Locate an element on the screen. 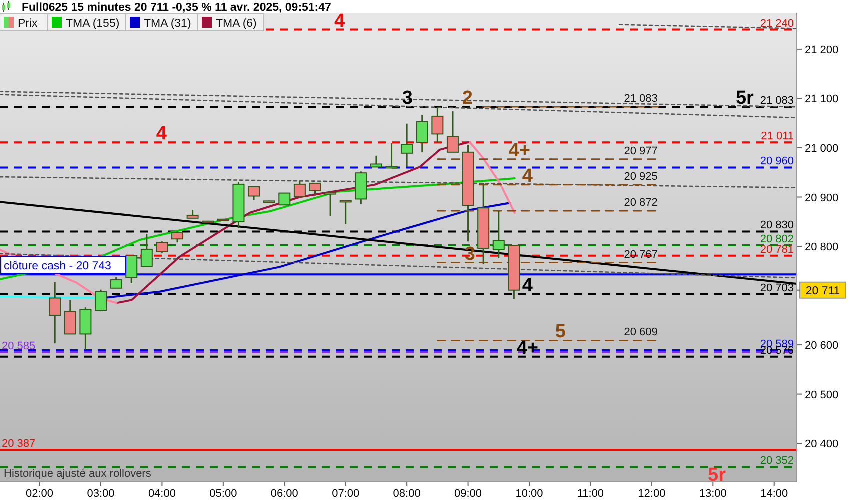 The height and width of the screenshot is (500, 850). y-tick-label: 20 900 is located at coordinates (822, 198).